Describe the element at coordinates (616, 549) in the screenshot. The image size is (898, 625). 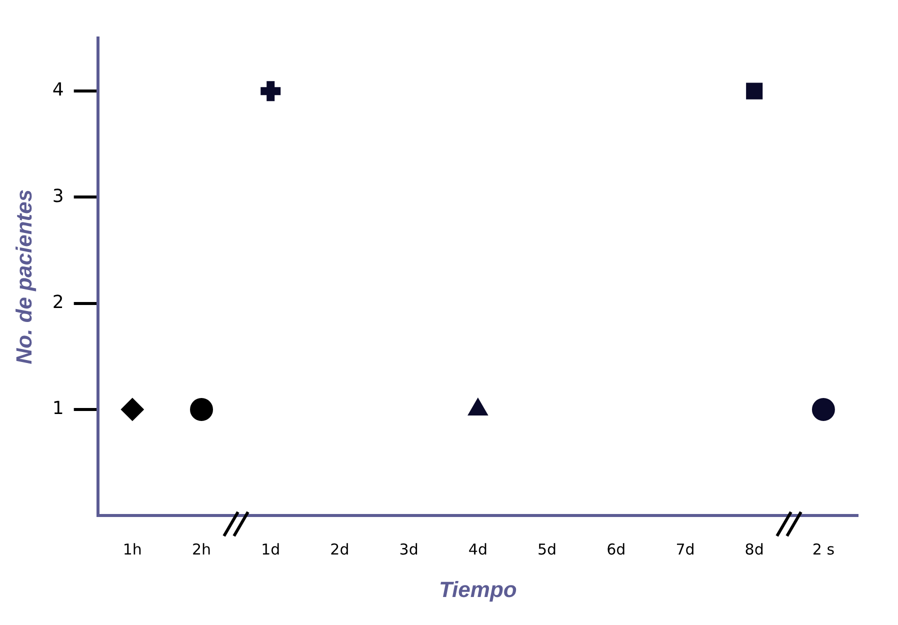
I see `x-tick-label: 6d` at that location.